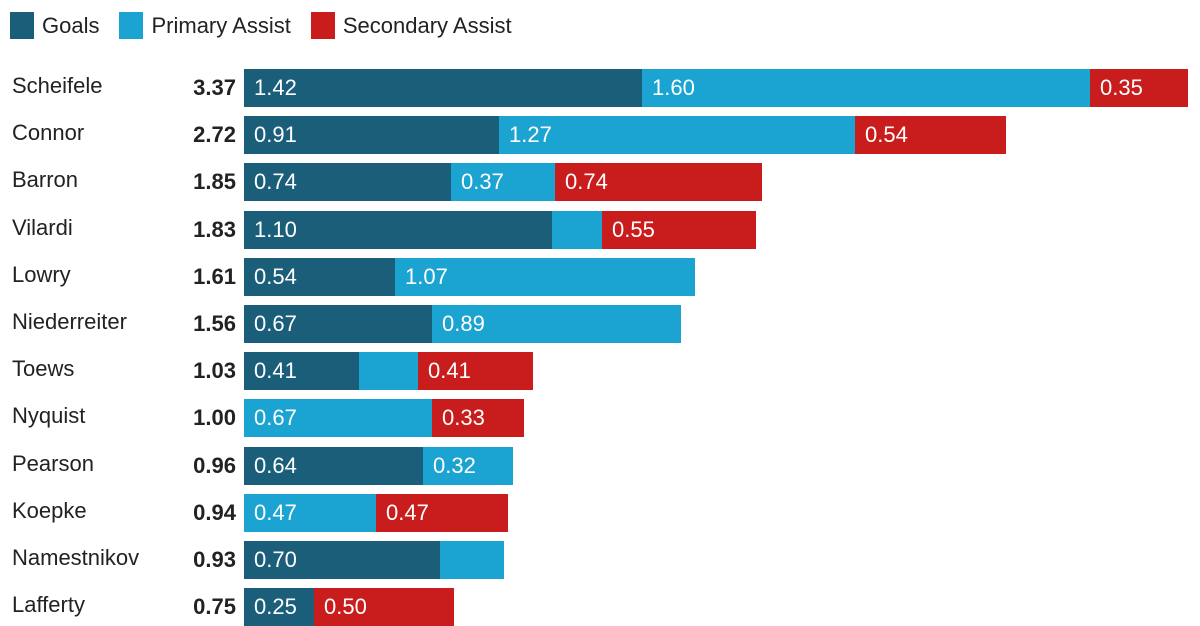  What do you see at coordinates (43, 369) in the screenshot?
I see `category-label: Toews` at bounding box center [43, 369].